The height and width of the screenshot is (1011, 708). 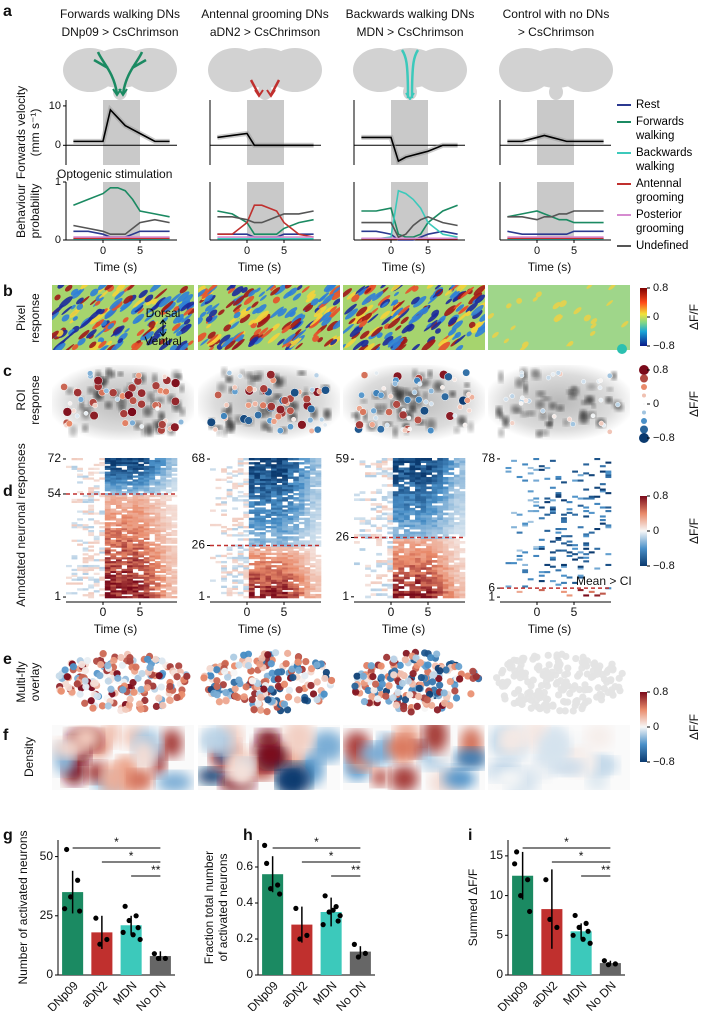 I want to click on brain-lobe, so click(x=120, y=68).